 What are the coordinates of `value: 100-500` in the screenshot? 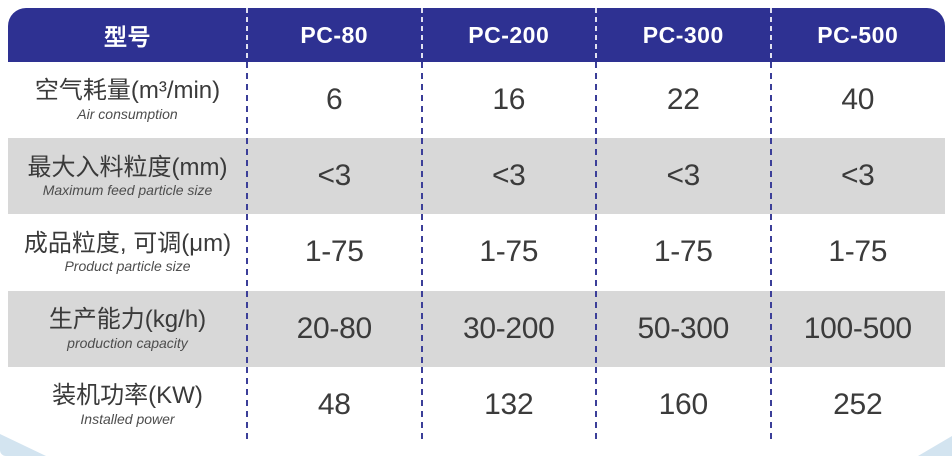 It's located at (857, 328).